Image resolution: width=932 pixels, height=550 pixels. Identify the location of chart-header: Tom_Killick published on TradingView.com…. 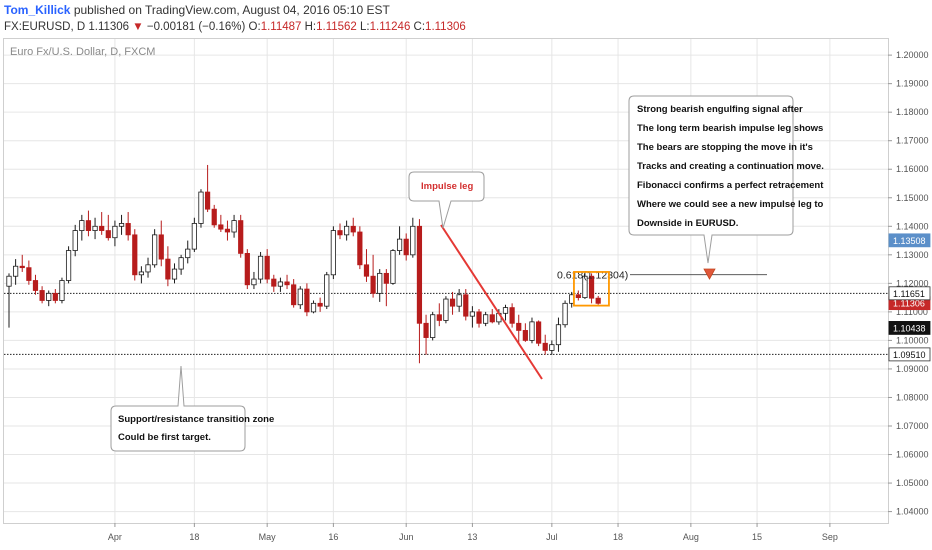
(466, 19).